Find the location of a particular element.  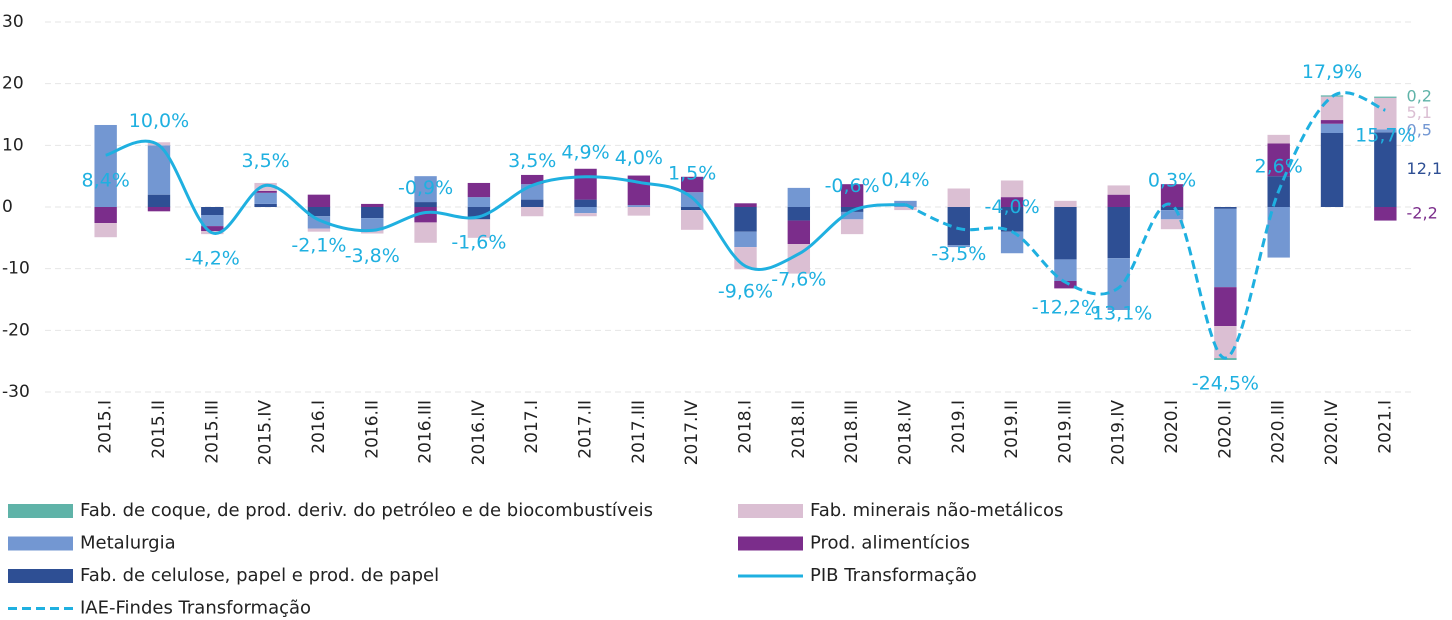

x-tick-label: 2015.II is located at coordinates (159, 429).